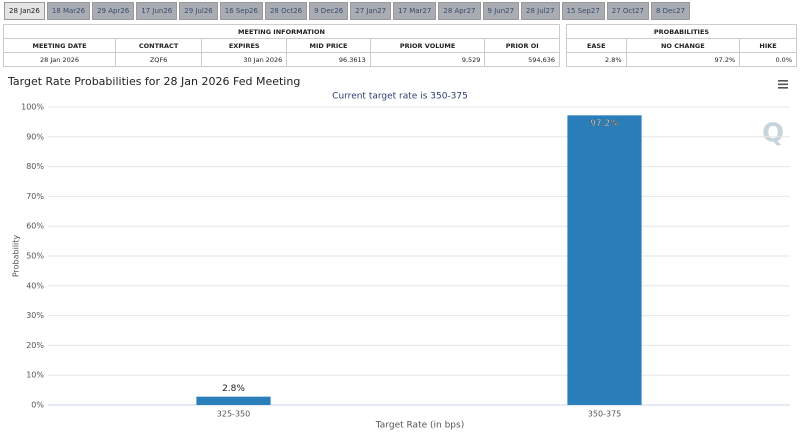 The height and width of the screenshot is (441, 800). Describe the element at coordinates (286, 11) in the screenshot. I see `meeting-tab: 28 Oct26` at that location.